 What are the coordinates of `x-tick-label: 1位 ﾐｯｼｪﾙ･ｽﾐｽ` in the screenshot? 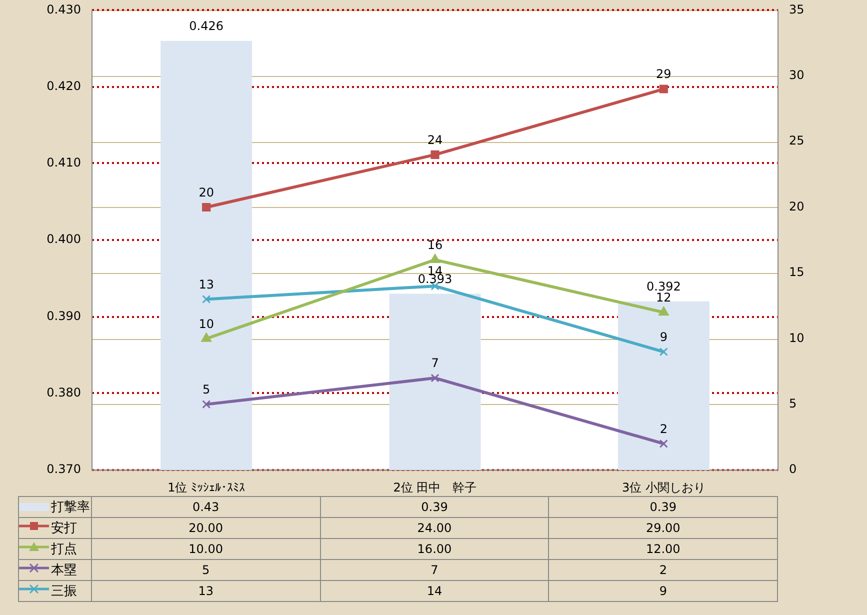 It's located at (207, 487).